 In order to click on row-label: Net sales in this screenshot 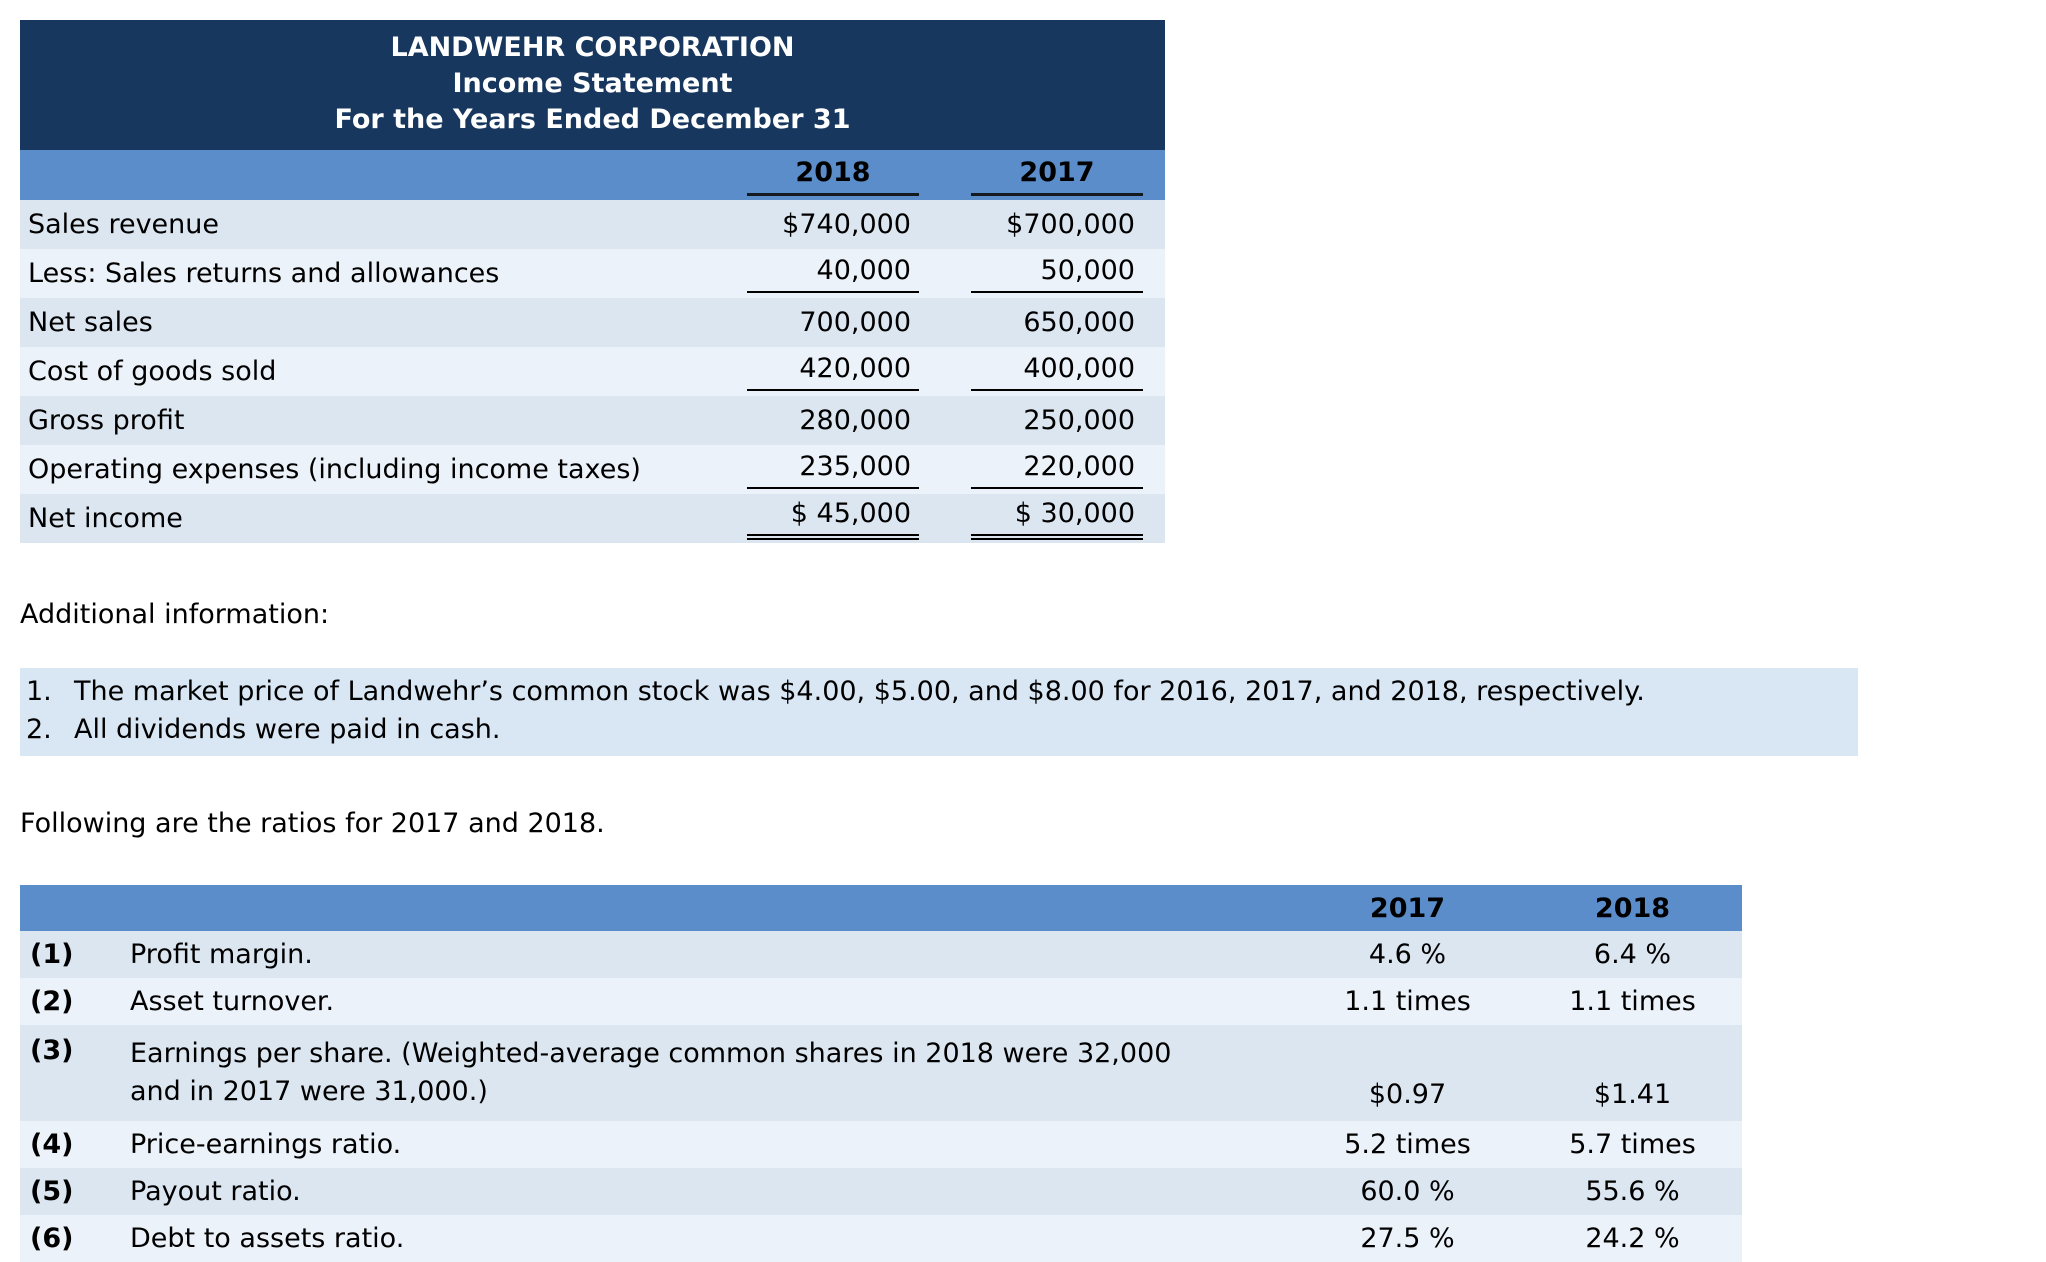, I will do `click(90, 322)`.